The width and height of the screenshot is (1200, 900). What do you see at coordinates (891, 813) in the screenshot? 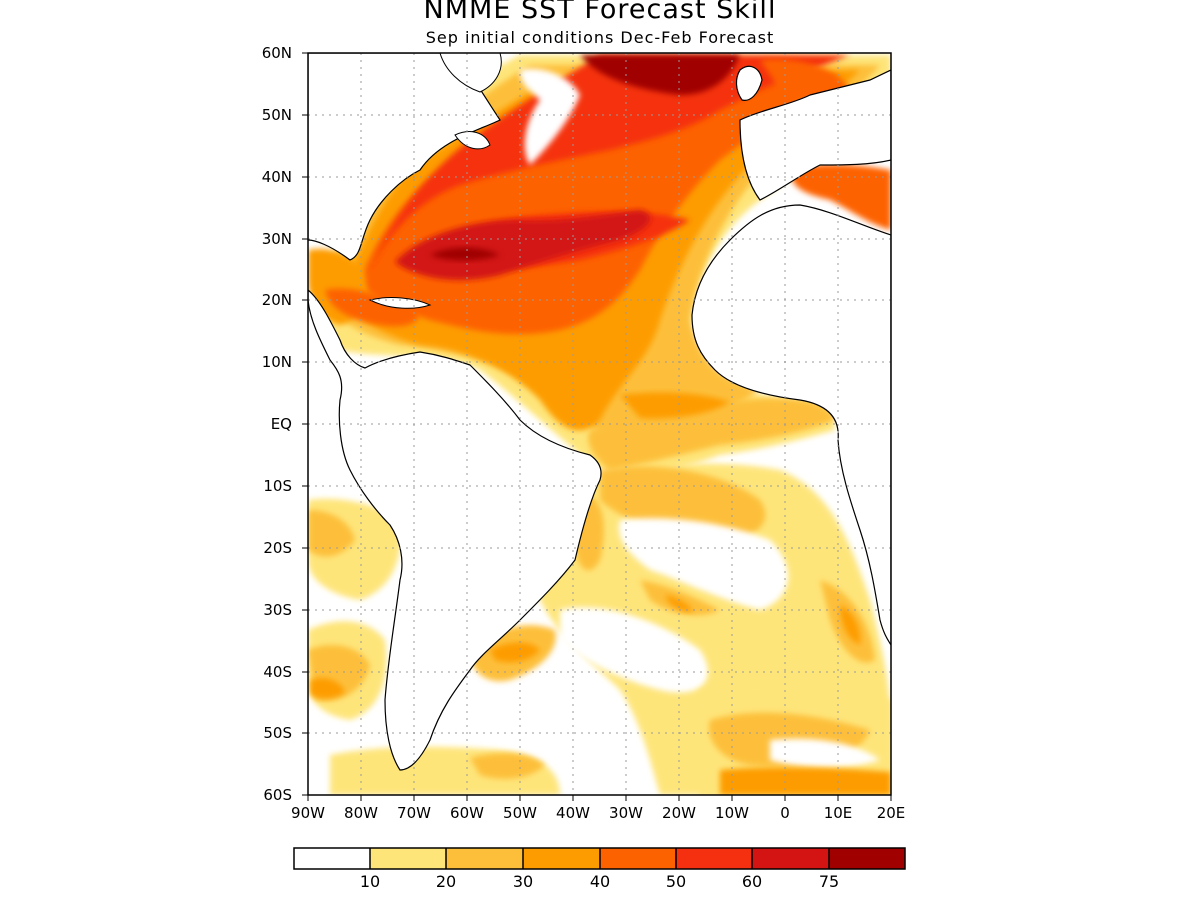
I see `lon-label-20e: 20E` at bounding box center [891, 813].